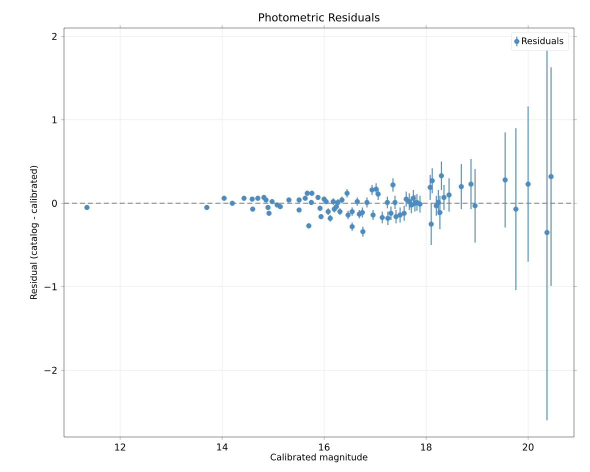  Describe the element at coordinates (528, 447) in the screenshot. I see `x-tick-label: 20` at that location.